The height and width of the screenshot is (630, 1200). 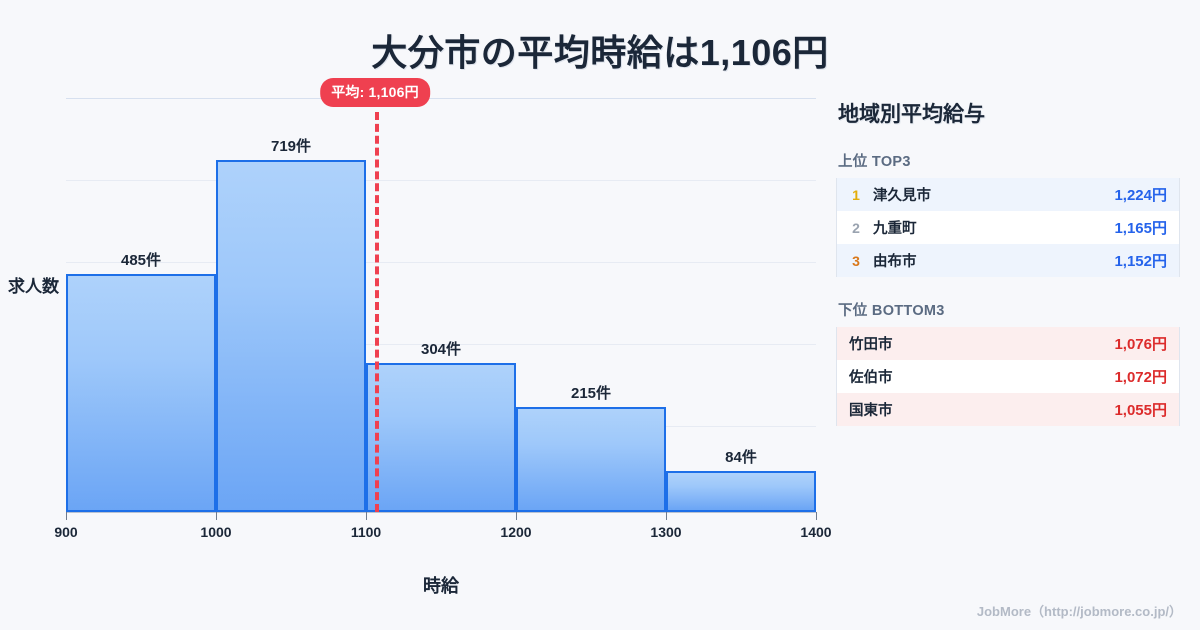 What do you see at coordinates (1079, 611) in the screenshot?
I see `watermark: JobMore（http://jobmore.co.jp/）` at bounding box center [1079, 611].